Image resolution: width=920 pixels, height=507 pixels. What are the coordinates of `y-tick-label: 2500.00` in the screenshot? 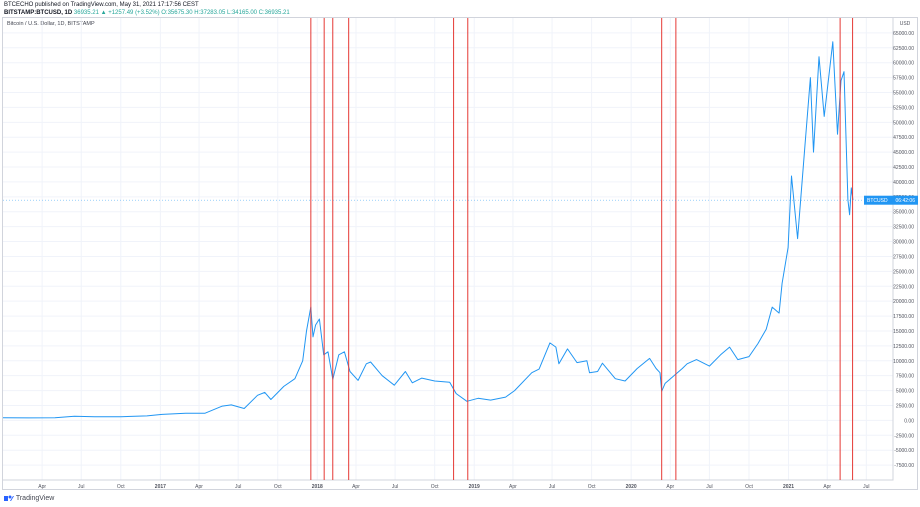 It's located at (905, 406).